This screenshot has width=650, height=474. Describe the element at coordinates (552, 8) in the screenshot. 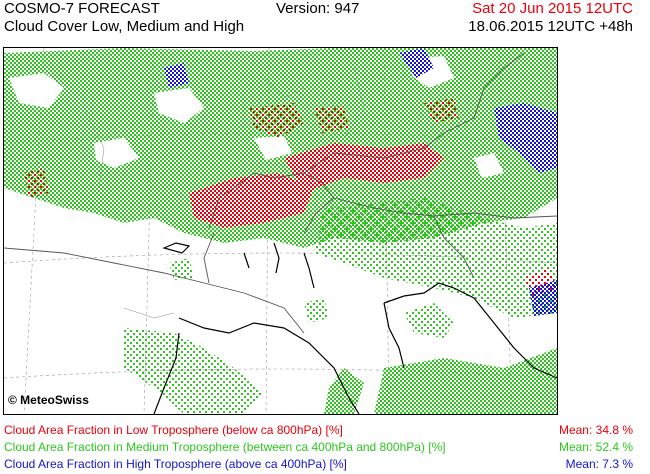

I see `valid-time: Sat 20 Jun 2015 12UTC` at that location.